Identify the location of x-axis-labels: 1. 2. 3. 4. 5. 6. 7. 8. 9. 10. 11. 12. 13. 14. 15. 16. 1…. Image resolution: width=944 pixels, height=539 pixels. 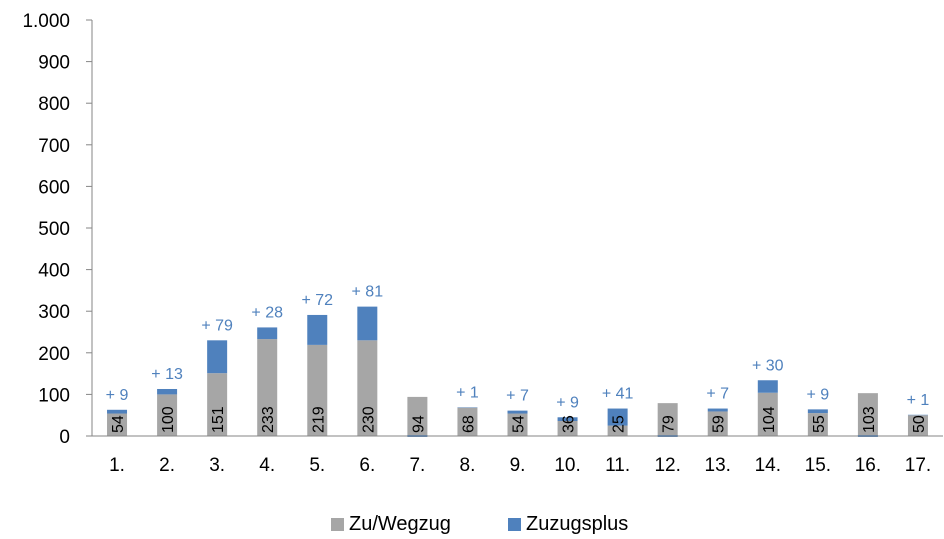
(520, 465).